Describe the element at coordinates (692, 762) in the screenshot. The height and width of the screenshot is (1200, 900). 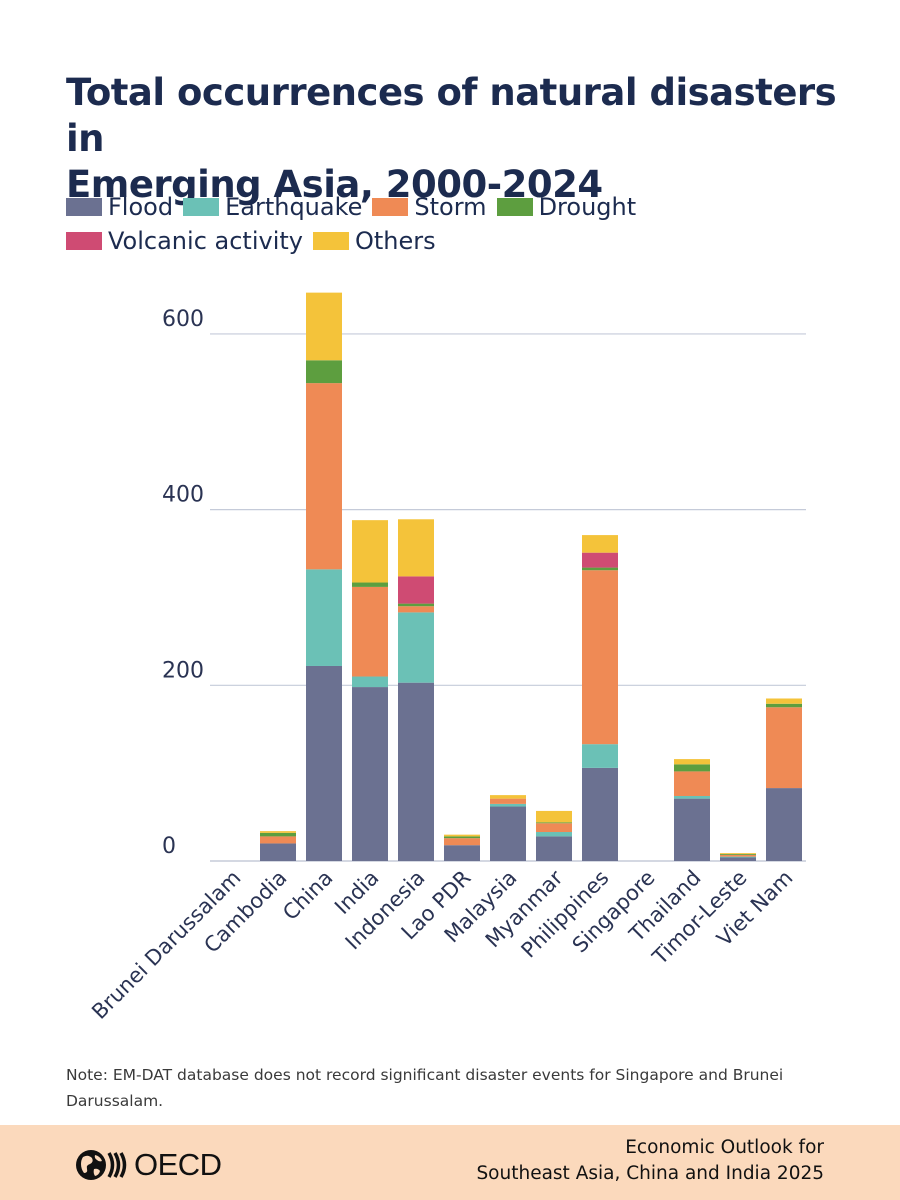
I see `bar-thailand-others` at that location.